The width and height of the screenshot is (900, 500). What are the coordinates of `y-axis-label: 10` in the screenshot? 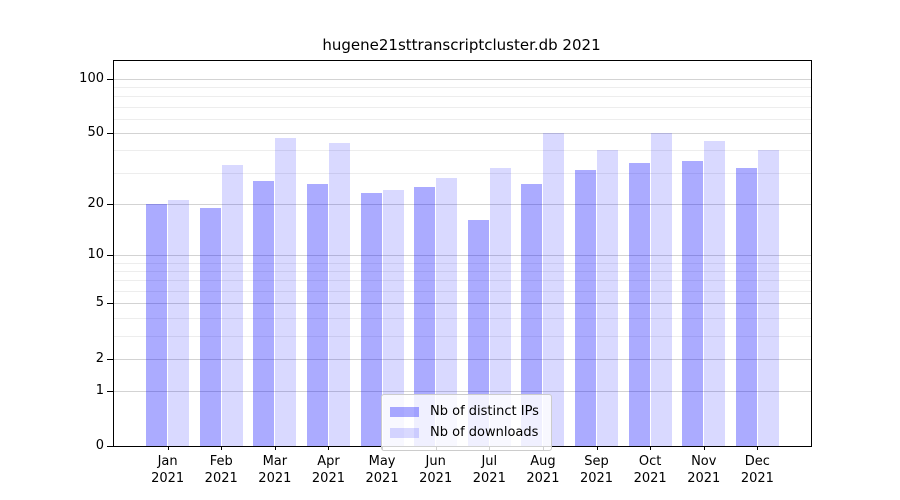 It's located at (95, 255).